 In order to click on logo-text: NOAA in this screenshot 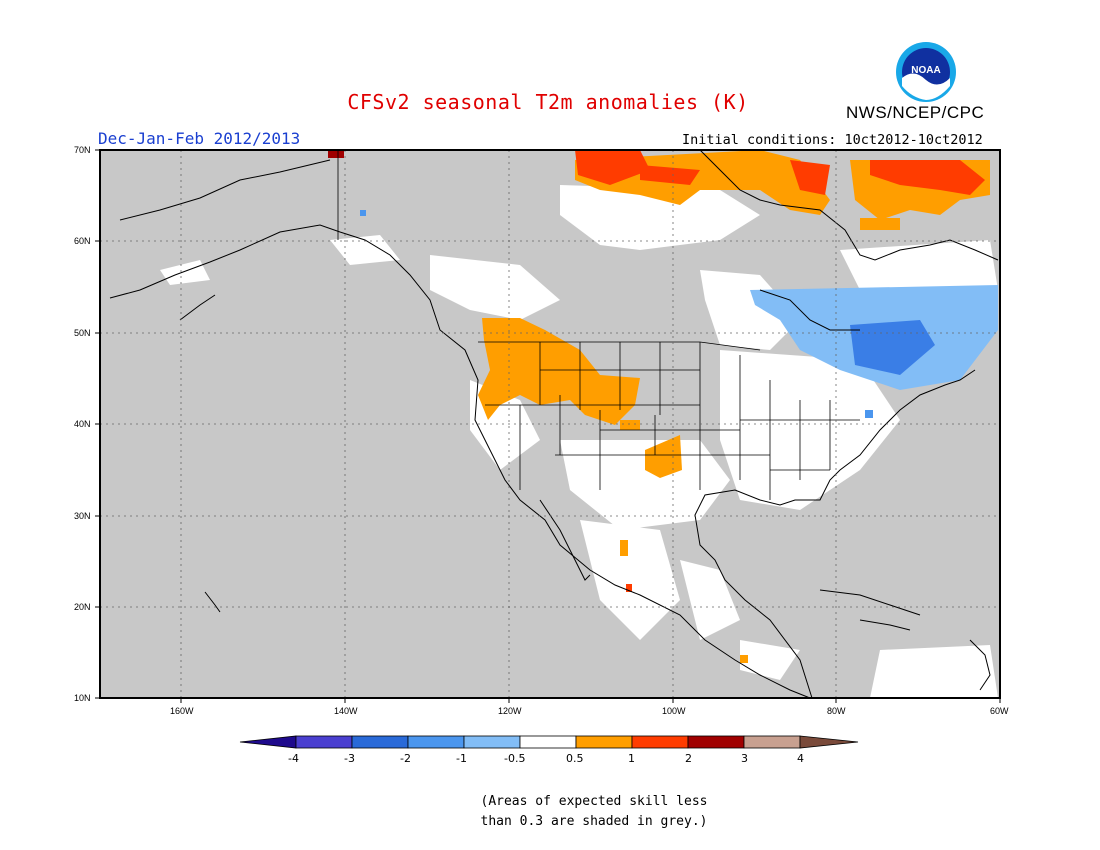, I will do `click(925, 70)`.